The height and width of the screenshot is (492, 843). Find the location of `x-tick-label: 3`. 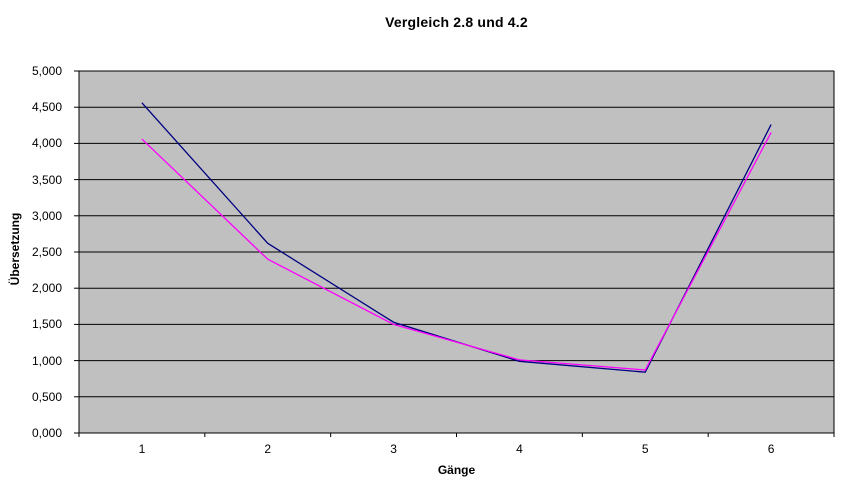

x-tick-label: 3 is located at coordinates (393, 449).